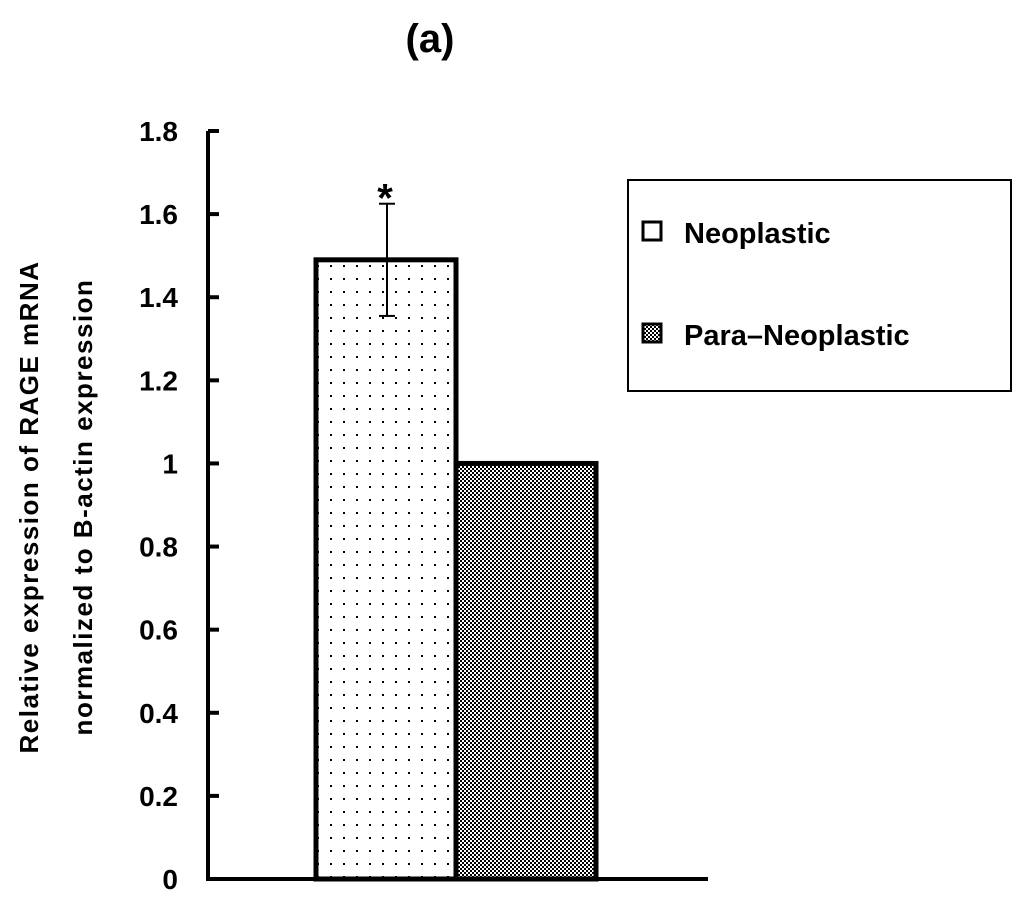  I want to click on y-tick-label-4: 0.8, so click(158, 547).